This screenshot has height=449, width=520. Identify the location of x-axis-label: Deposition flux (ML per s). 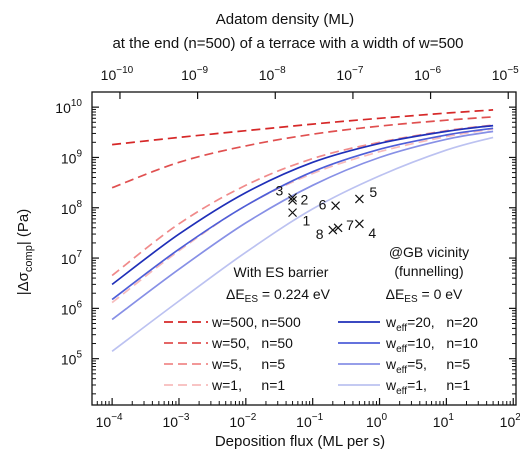
(300, 441).